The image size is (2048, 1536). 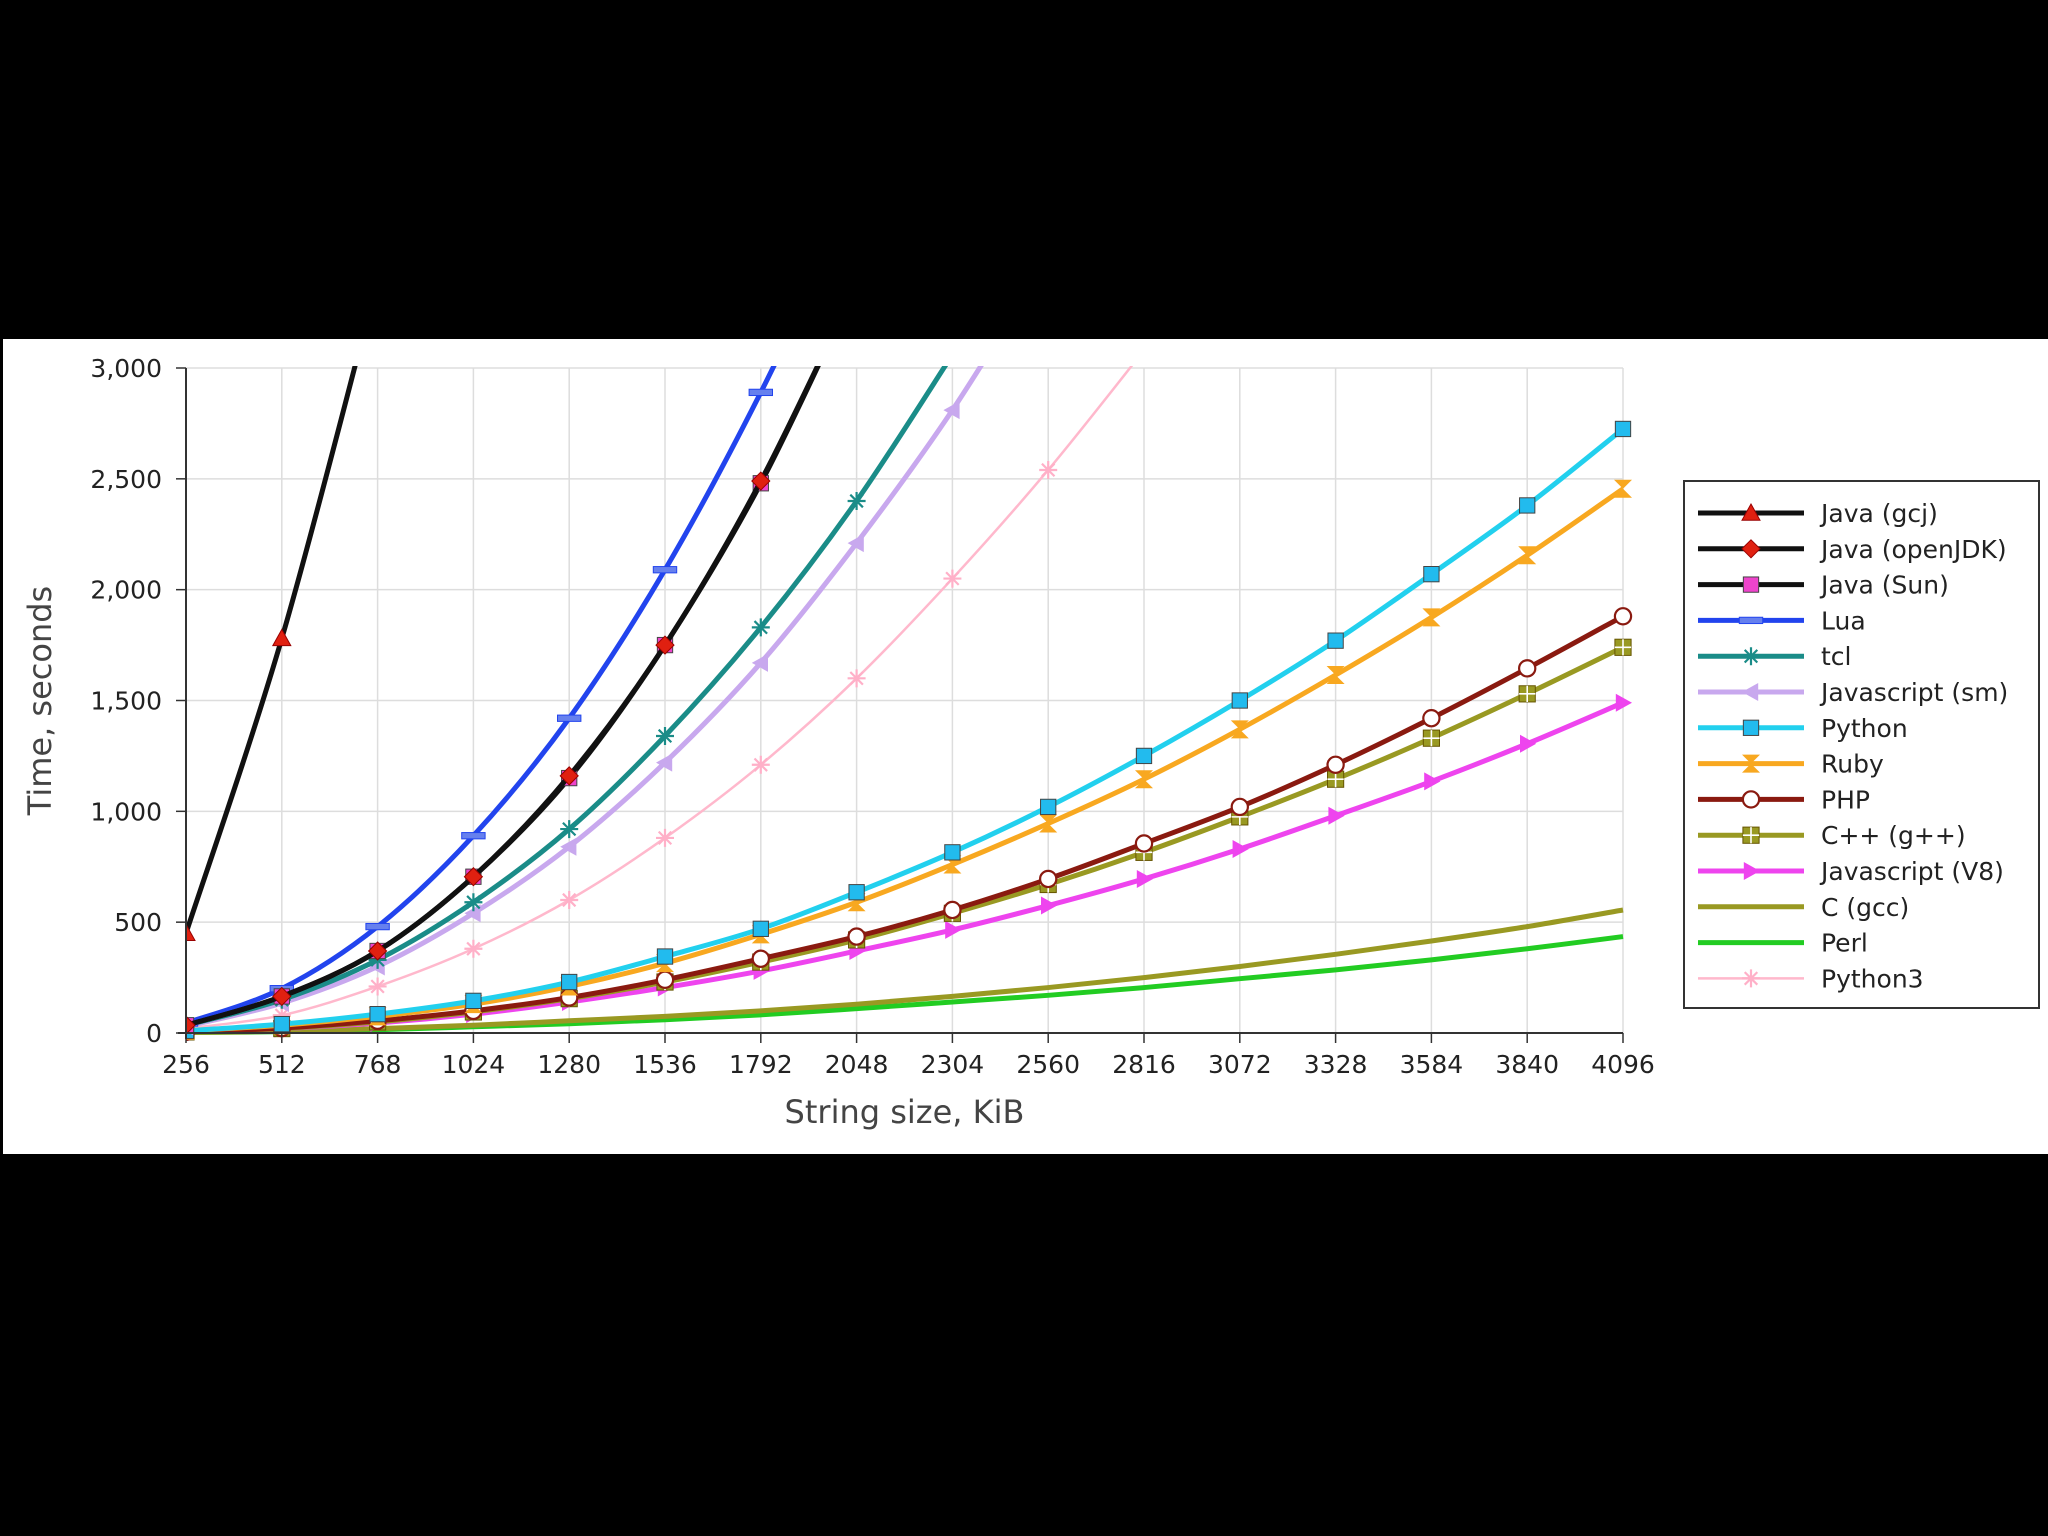 What do you see at coordinates (857, 1064) in the screenshot?
I see `x-tick-label: 2048` at bounding box center [857, 1064].